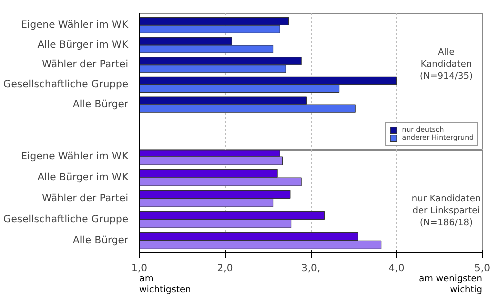 The image size is (490, 302). Describe the element at coordinates (482, 269) in the screenshot. I see `x-tick-label: 5,0` at that location.